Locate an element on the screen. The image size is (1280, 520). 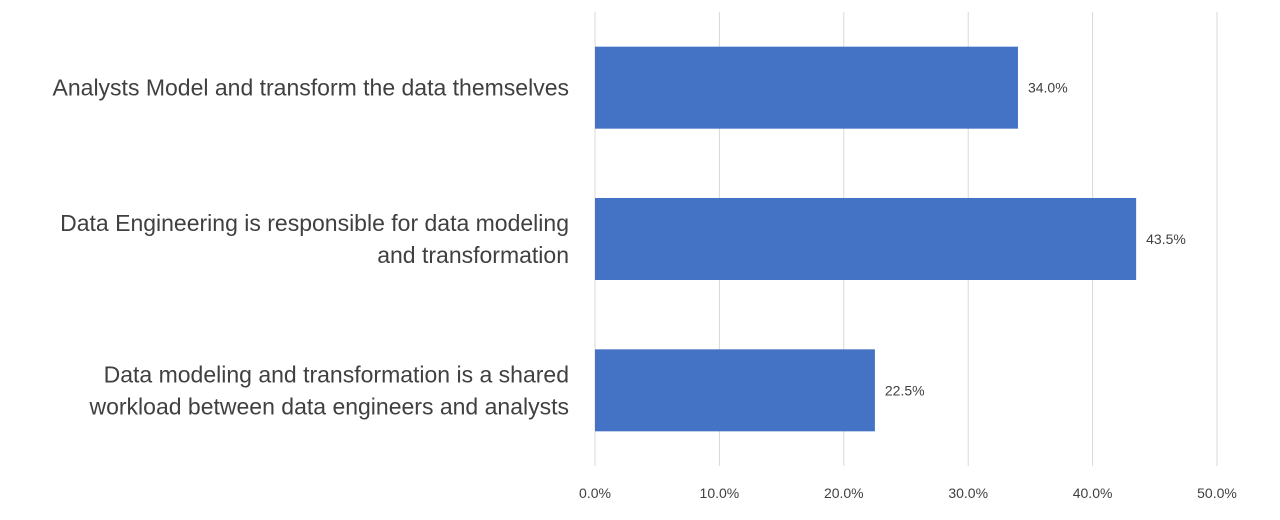
data-label-1: 43.5% is located at coordinates (1166, 239).